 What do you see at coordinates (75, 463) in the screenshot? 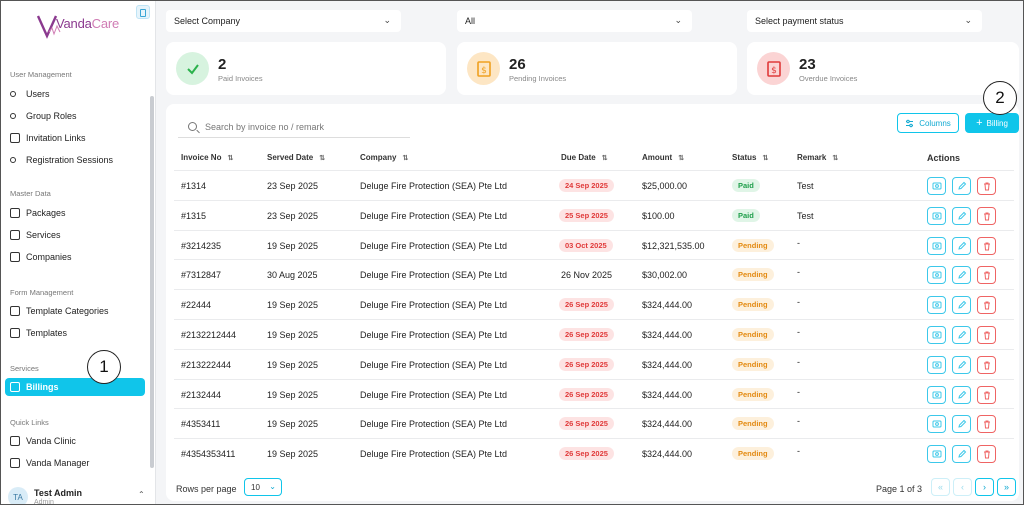
I see `sidebar-item-vanda-manager: Vanda Manager` at bounding box center [75, 463].